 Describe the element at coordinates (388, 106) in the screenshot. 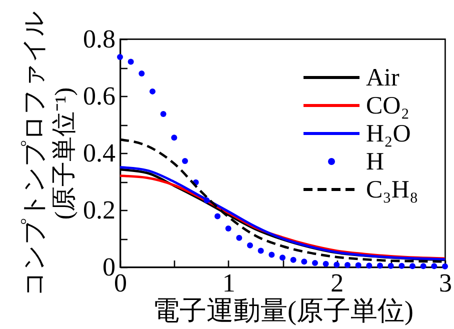

I see `legend-label: CO₂` at that location.